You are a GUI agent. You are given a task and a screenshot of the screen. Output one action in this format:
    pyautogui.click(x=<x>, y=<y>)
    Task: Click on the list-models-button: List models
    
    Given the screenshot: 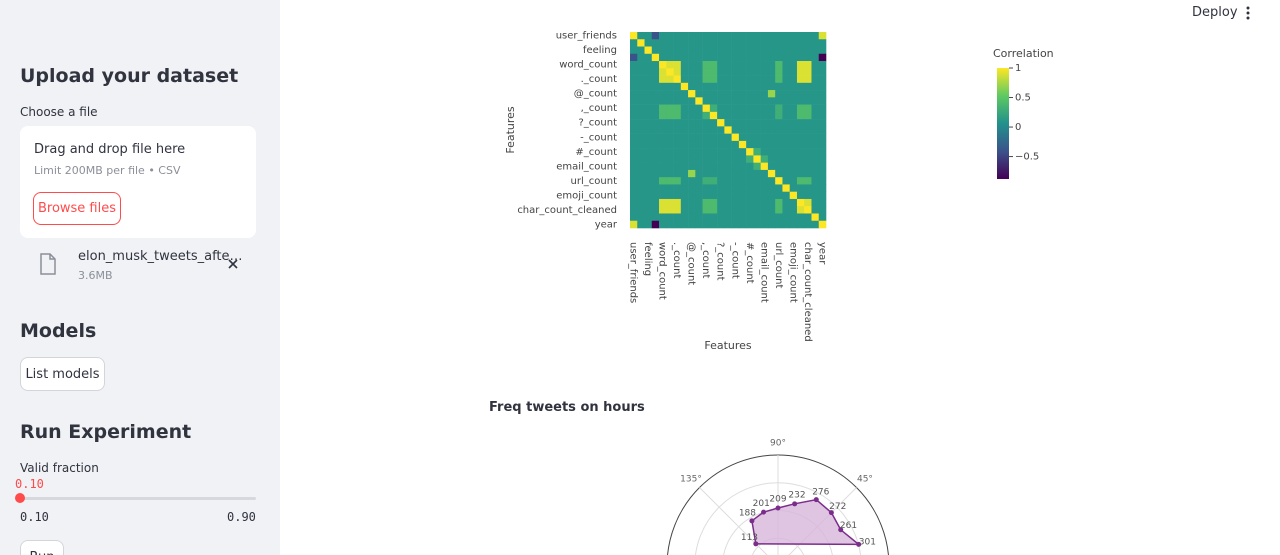 What is the action you would take?
    pyautogui.click(x=62, y=374)
    